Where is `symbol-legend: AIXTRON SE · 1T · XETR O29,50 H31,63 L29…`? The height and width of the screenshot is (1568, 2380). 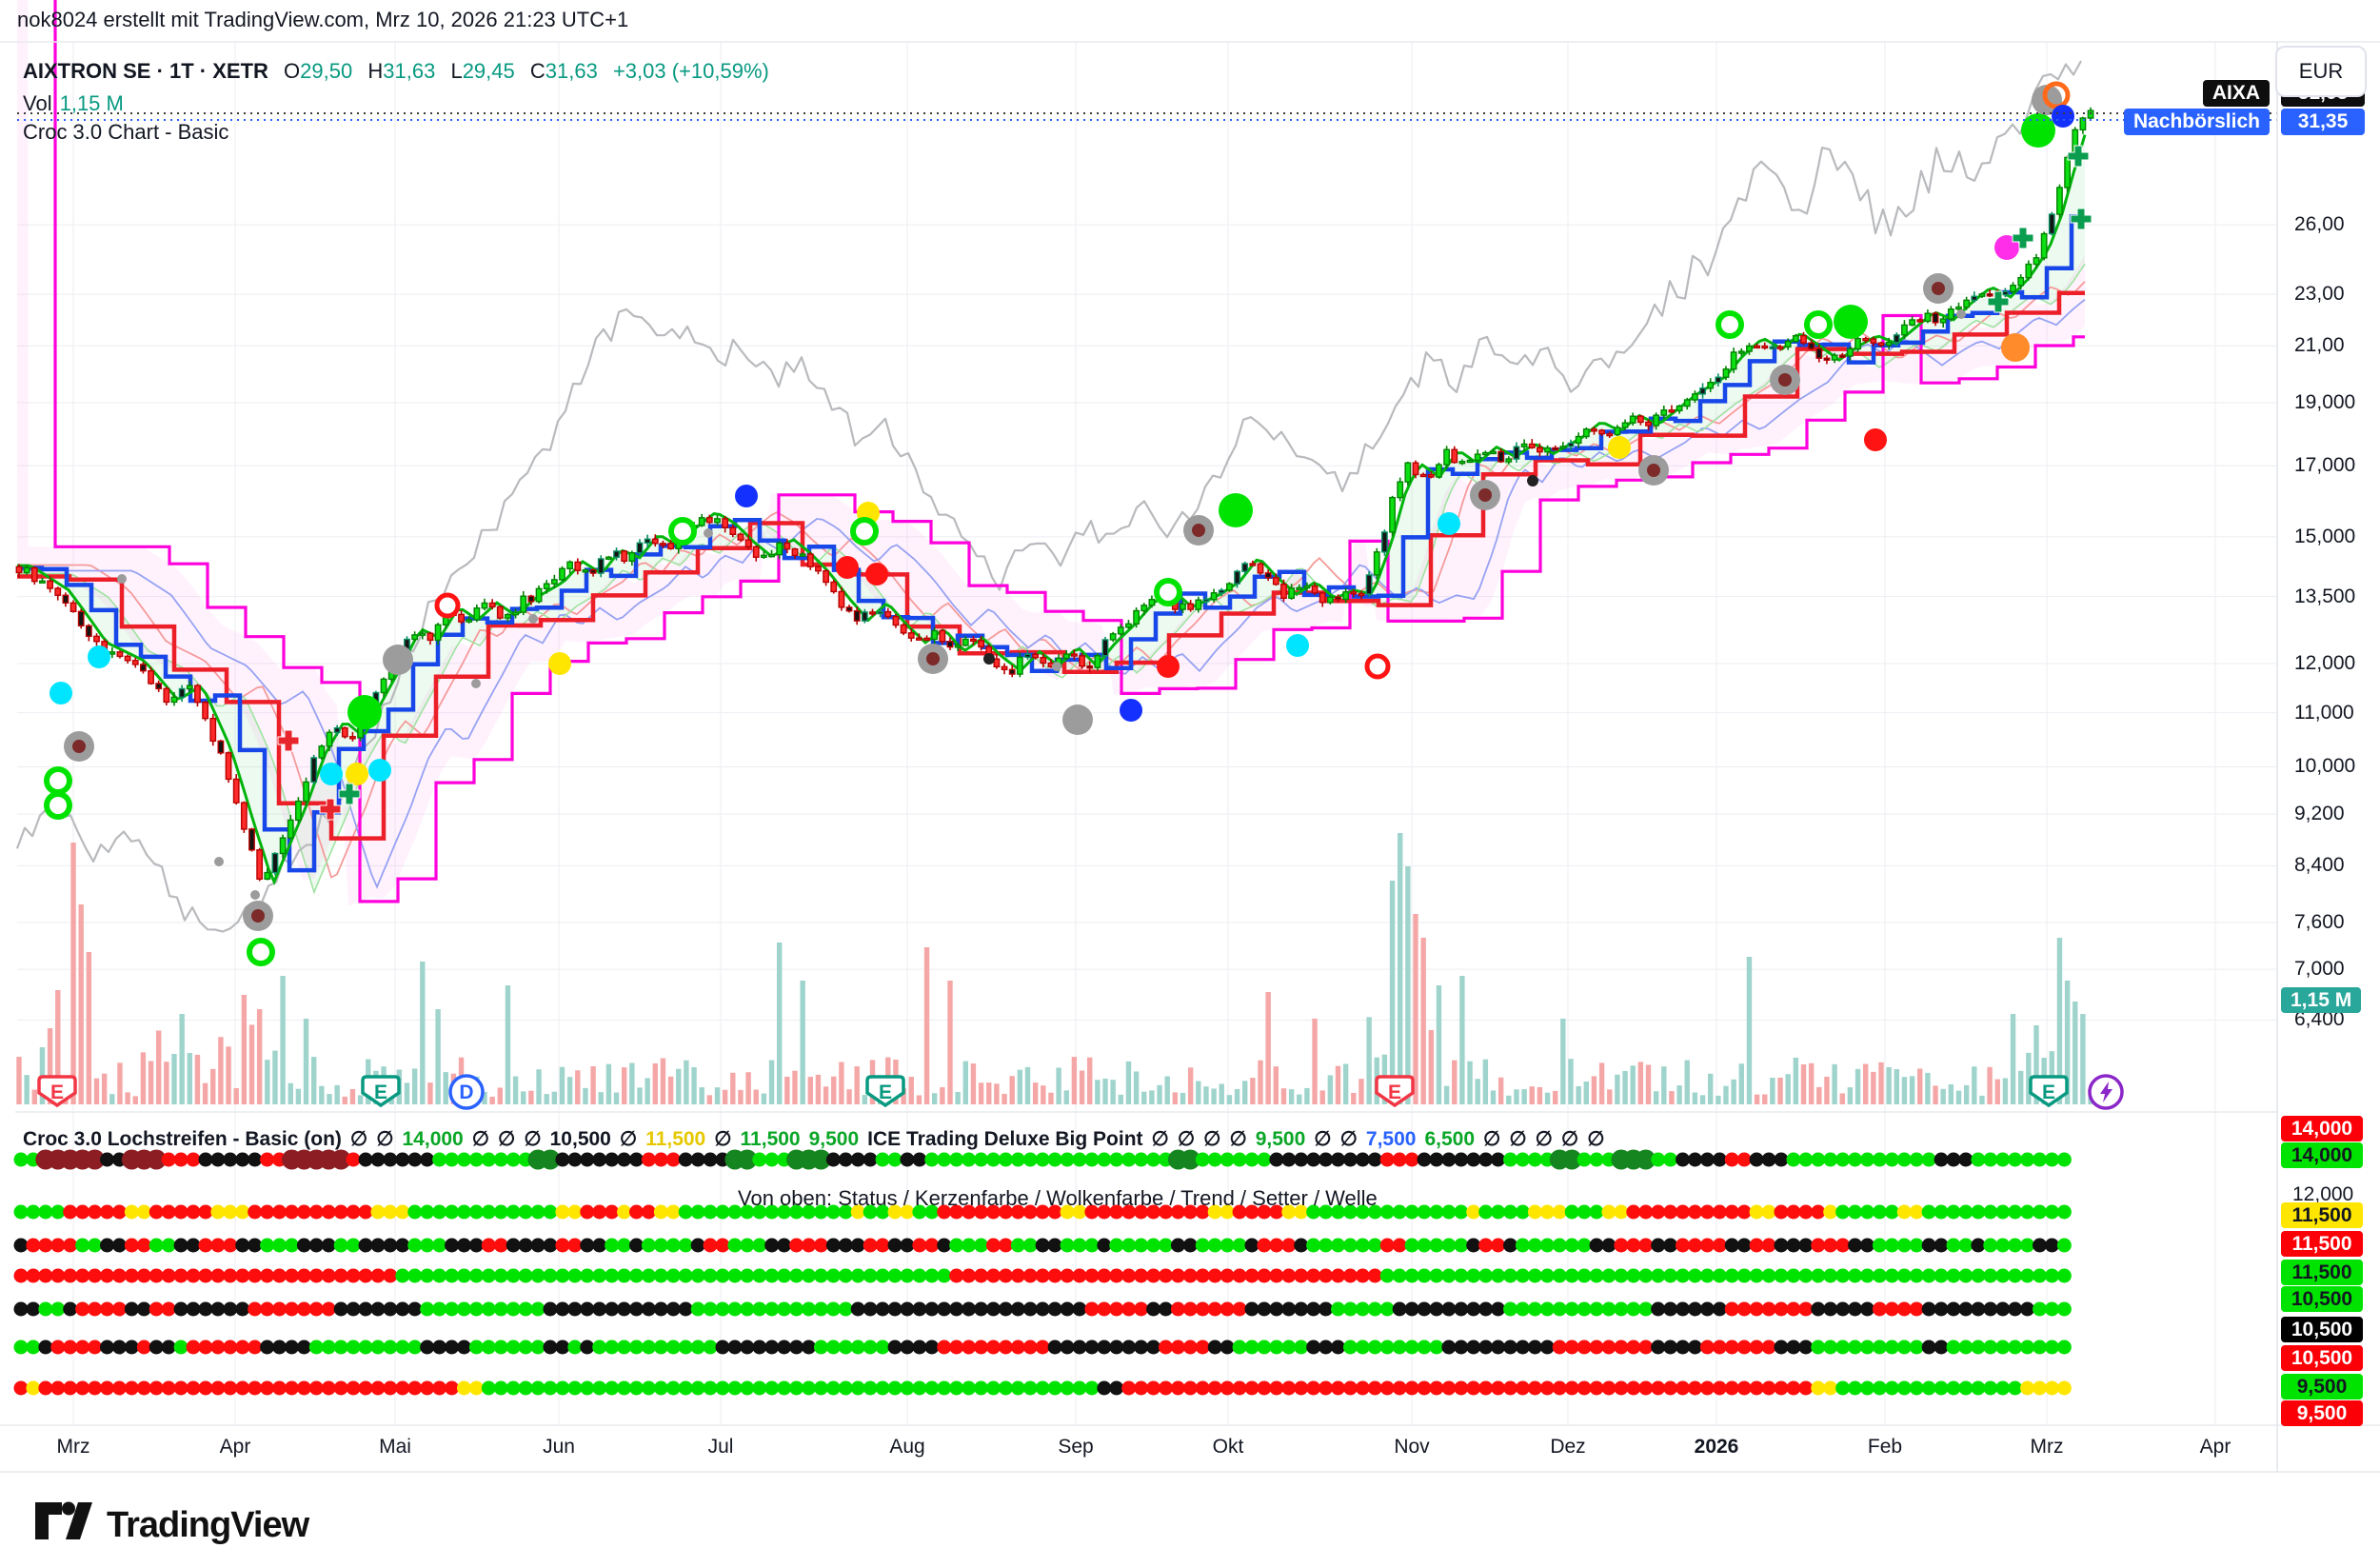
symbol-legend: AIXTRON SE · 1T · XETR O29,50 H31,63 L29… is located at coordinates (396, 72).